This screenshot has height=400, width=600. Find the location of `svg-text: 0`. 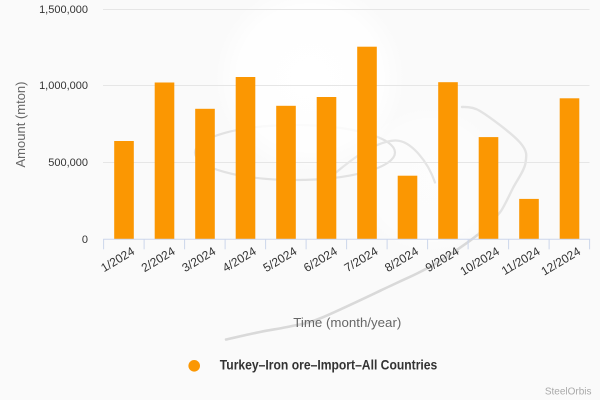

svg-text: 0 is located at coordinates (85, 240).